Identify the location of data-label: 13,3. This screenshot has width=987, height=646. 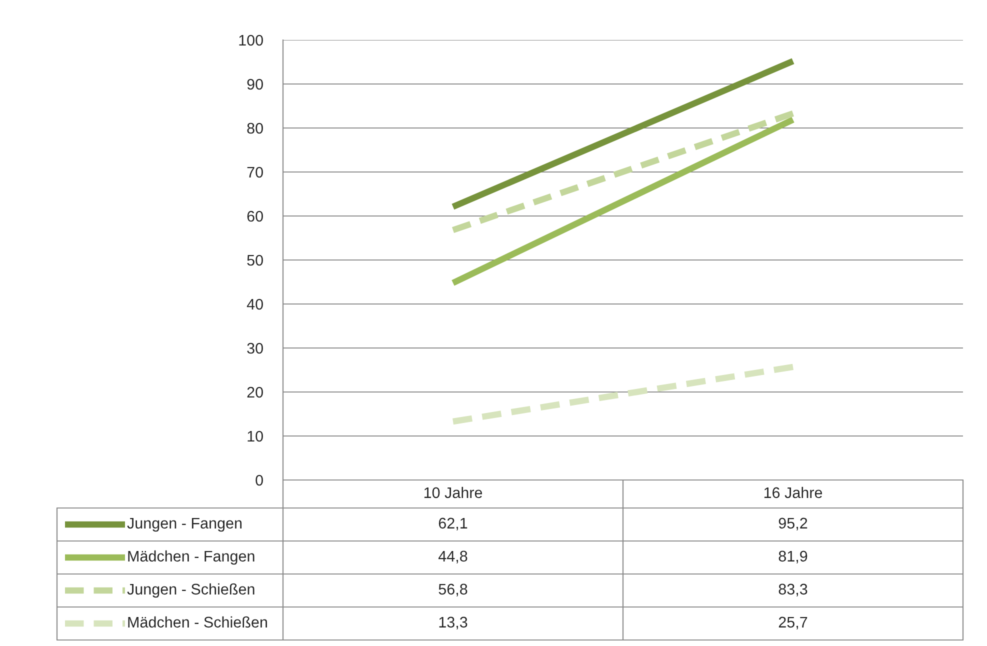
(453, 623).